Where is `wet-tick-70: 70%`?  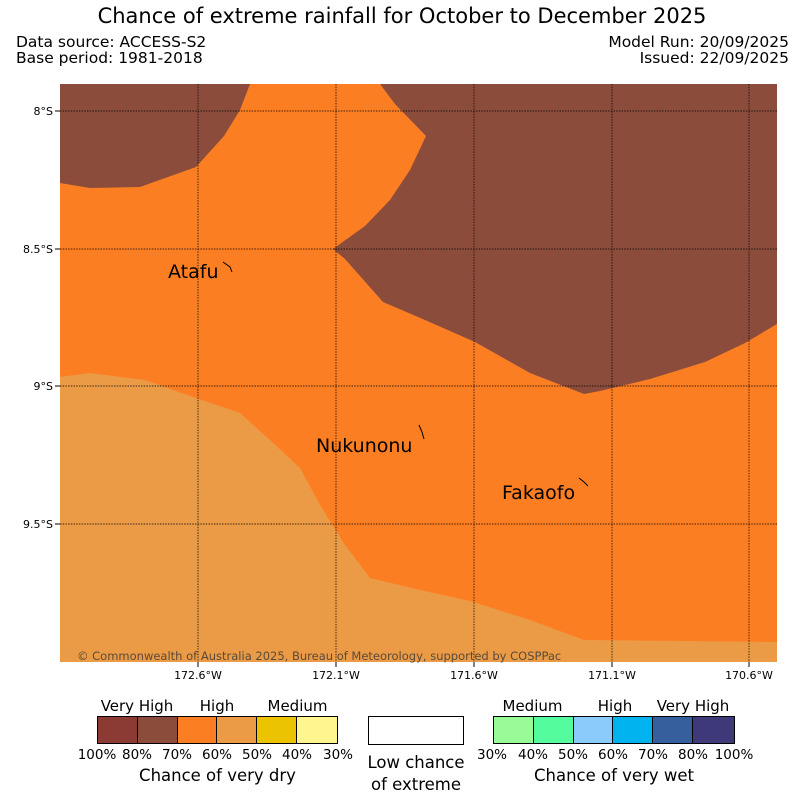
wet-tick-70: 70% is located at coordinates (652, 755).